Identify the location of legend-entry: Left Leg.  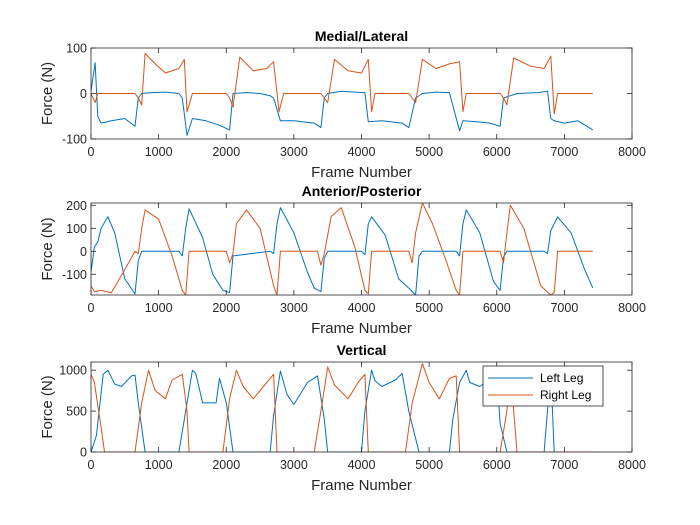
(561, 378).